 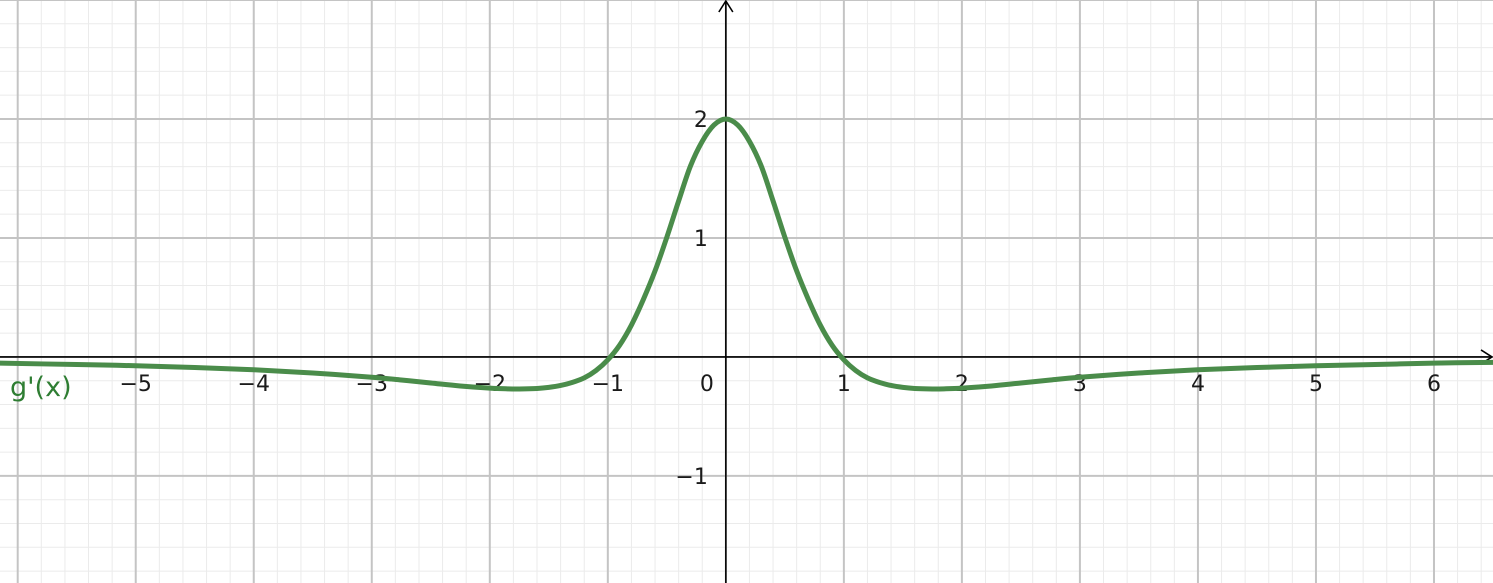 What do you see at coordinates (490, 384) in the screenshot?
I see `x-tick-label: −2` at bounding box center [490, 384].